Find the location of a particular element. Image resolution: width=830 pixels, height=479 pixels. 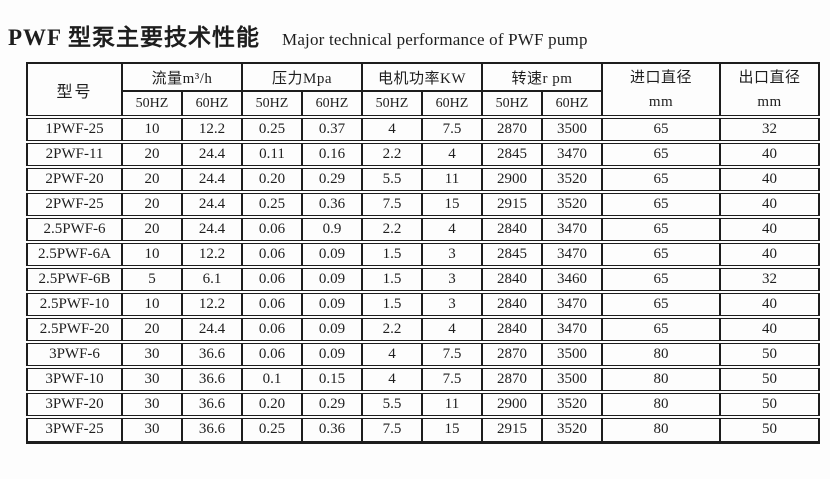

value-cell: 3460 is located at coordinates (572, 279).